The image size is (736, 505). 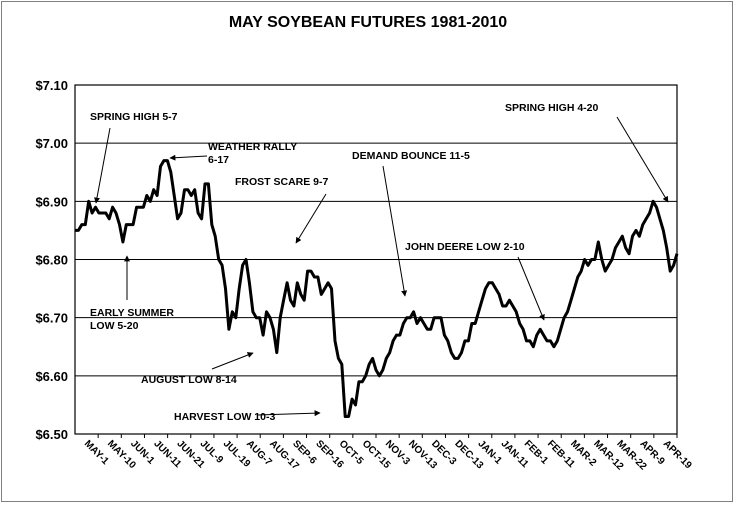 What do you see at coordinates (218, 160) in the screenshot?
I see `annotation-line: 6-17` at bounding box center [218, 160].